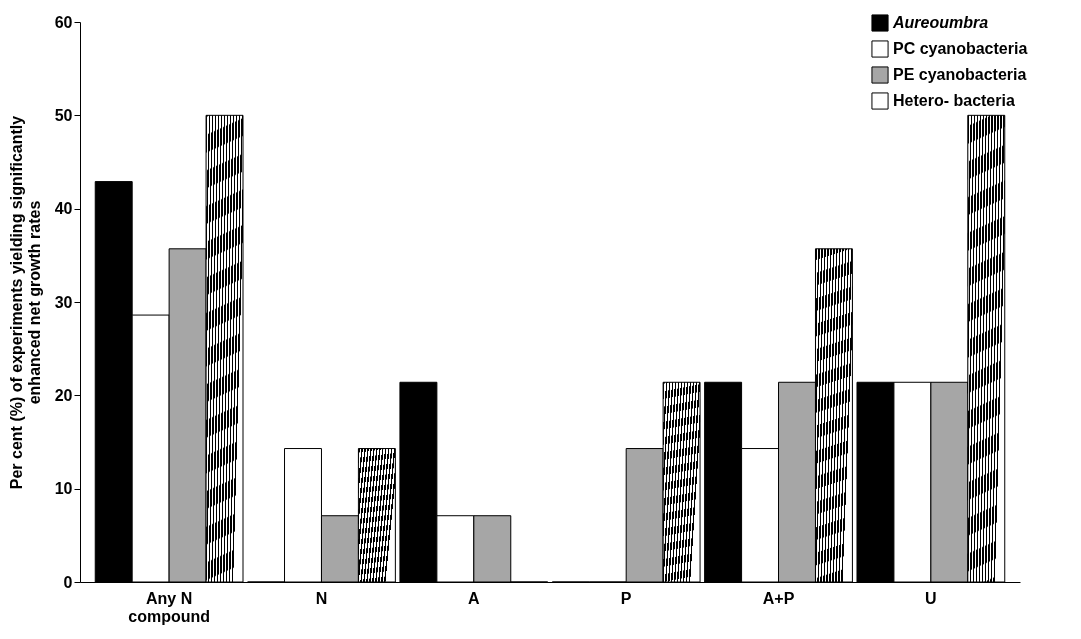  I want to click on y-tick-label: 50, so click(63, 115).